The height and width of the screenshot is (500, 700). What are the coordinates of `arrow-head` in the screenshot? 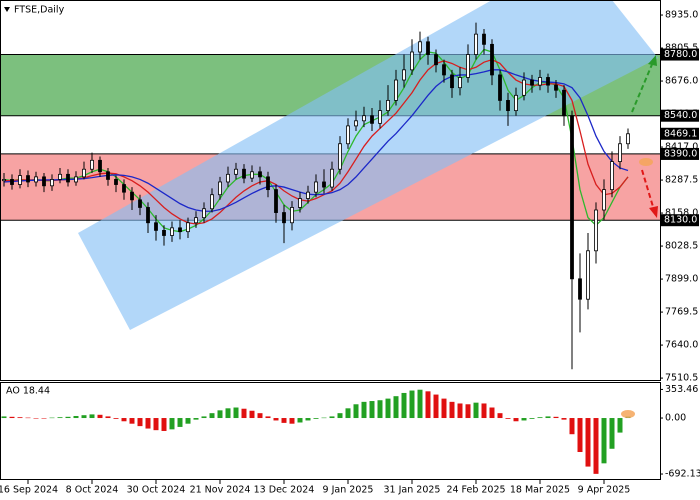 It's located at (652, 60).